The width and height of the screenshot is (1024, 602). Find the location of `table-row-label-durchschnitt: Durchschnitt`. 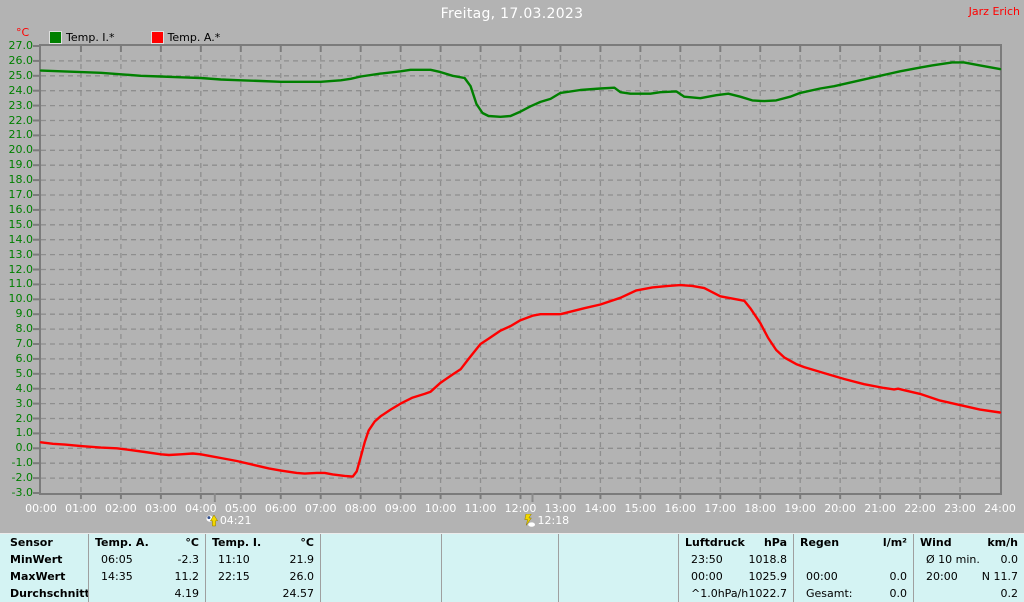

table-row-label-durchschnitt: Durchschnitt is located at coordinates (49, 593).